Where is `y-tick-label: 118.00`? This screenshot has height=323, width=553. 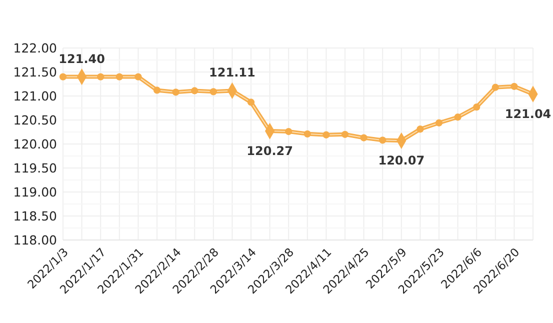 y-tick-label: 118.00 is located at coordinates (35, 240).